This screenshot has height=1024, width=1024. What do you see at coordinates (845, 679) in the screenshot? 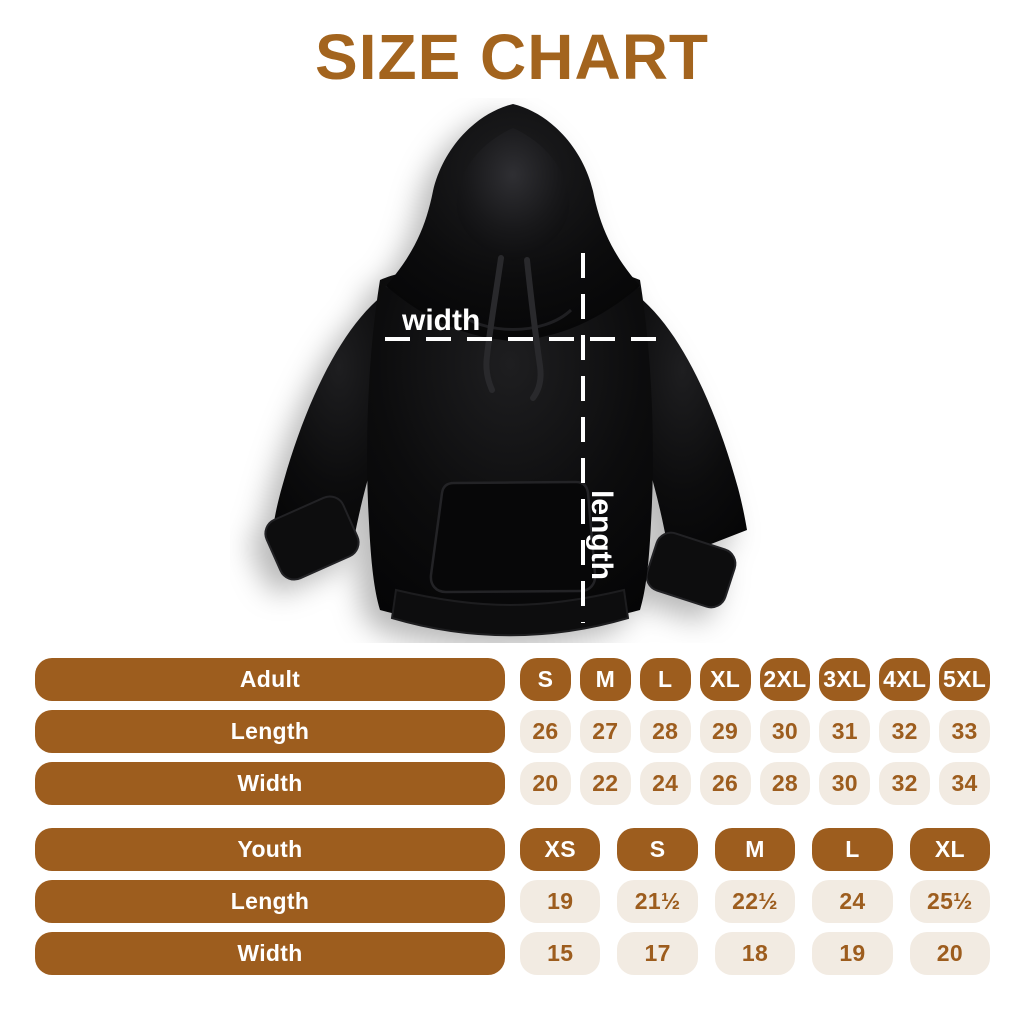
I see `size-header: 3XL` at bounding box center [845, 679].